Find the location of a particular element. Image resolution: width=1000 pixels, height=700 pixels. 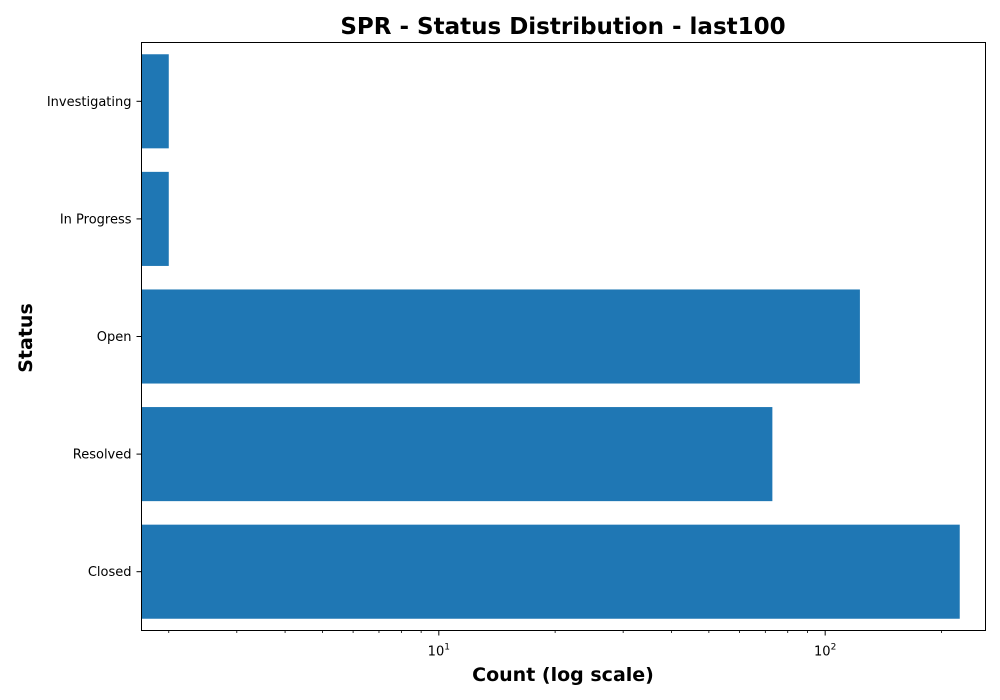

y-tick-label: In Progress is located at coordinates (96, 219).